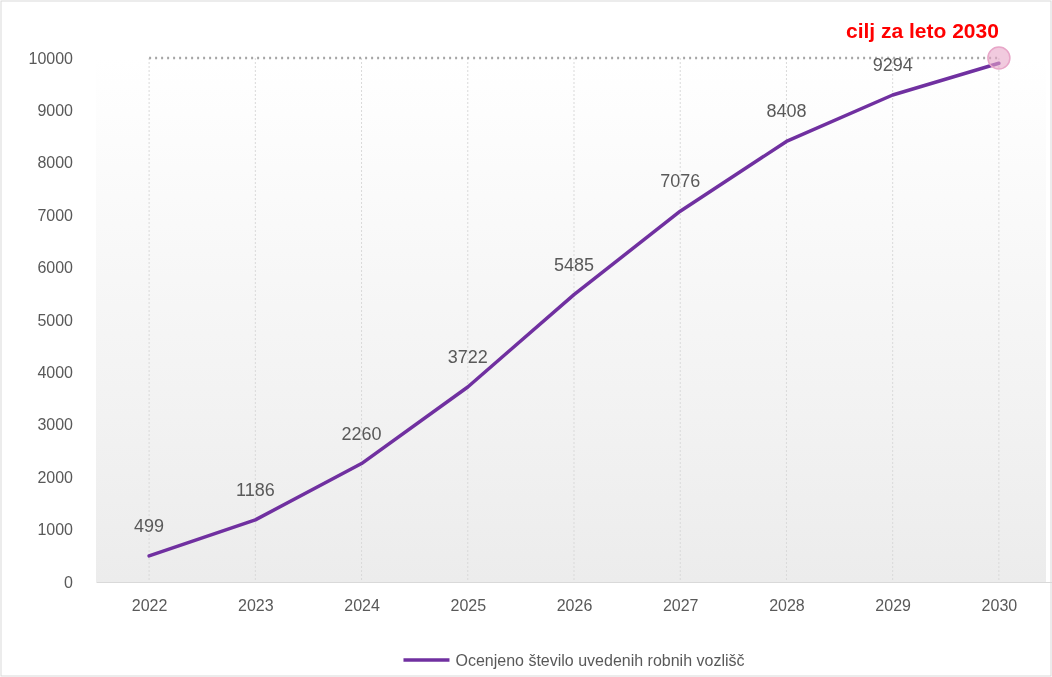  Describe the element at coordinates (467, 356) in the screenshot. I see `data-label: 3722` at that location.